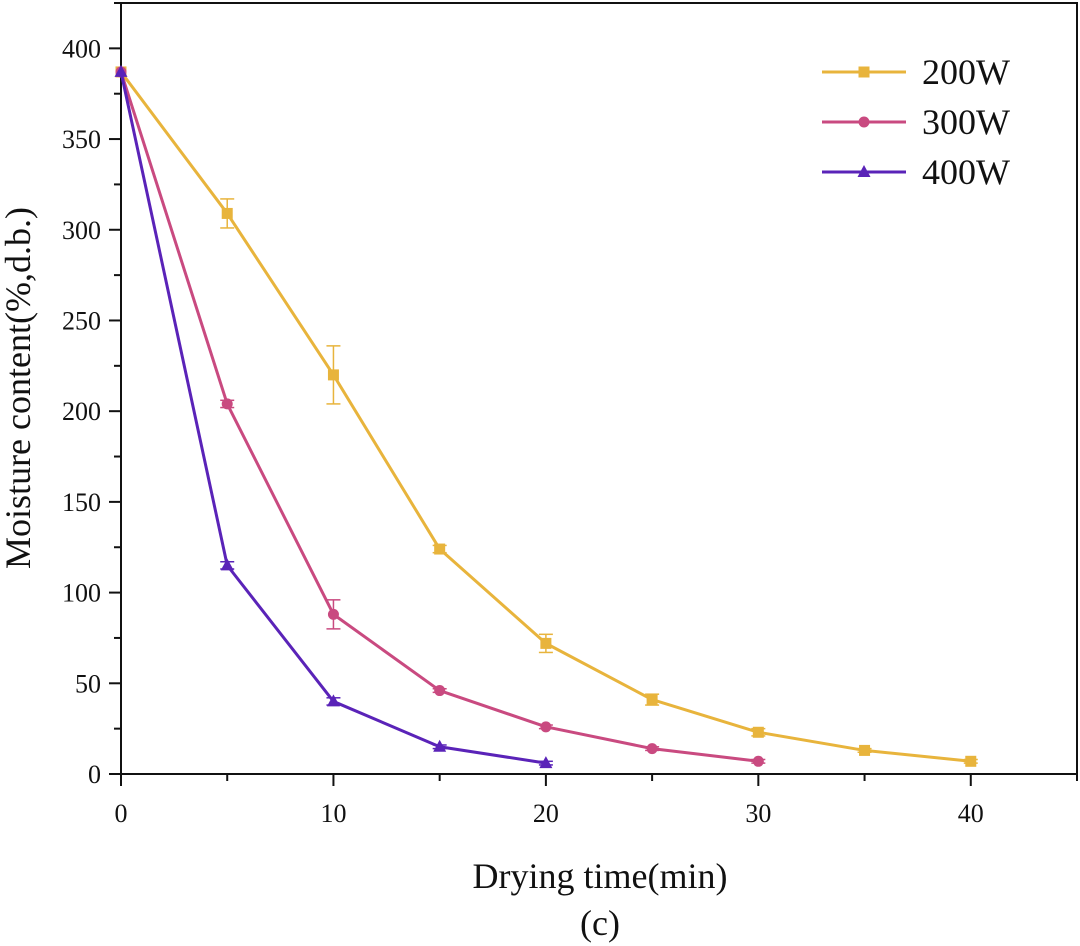 This screenshot has width=1080, height=946. What do you see at coordinates (864, 72) in the screenshot?
I see `legend-marker-200w` at bounding box center [864, 72].